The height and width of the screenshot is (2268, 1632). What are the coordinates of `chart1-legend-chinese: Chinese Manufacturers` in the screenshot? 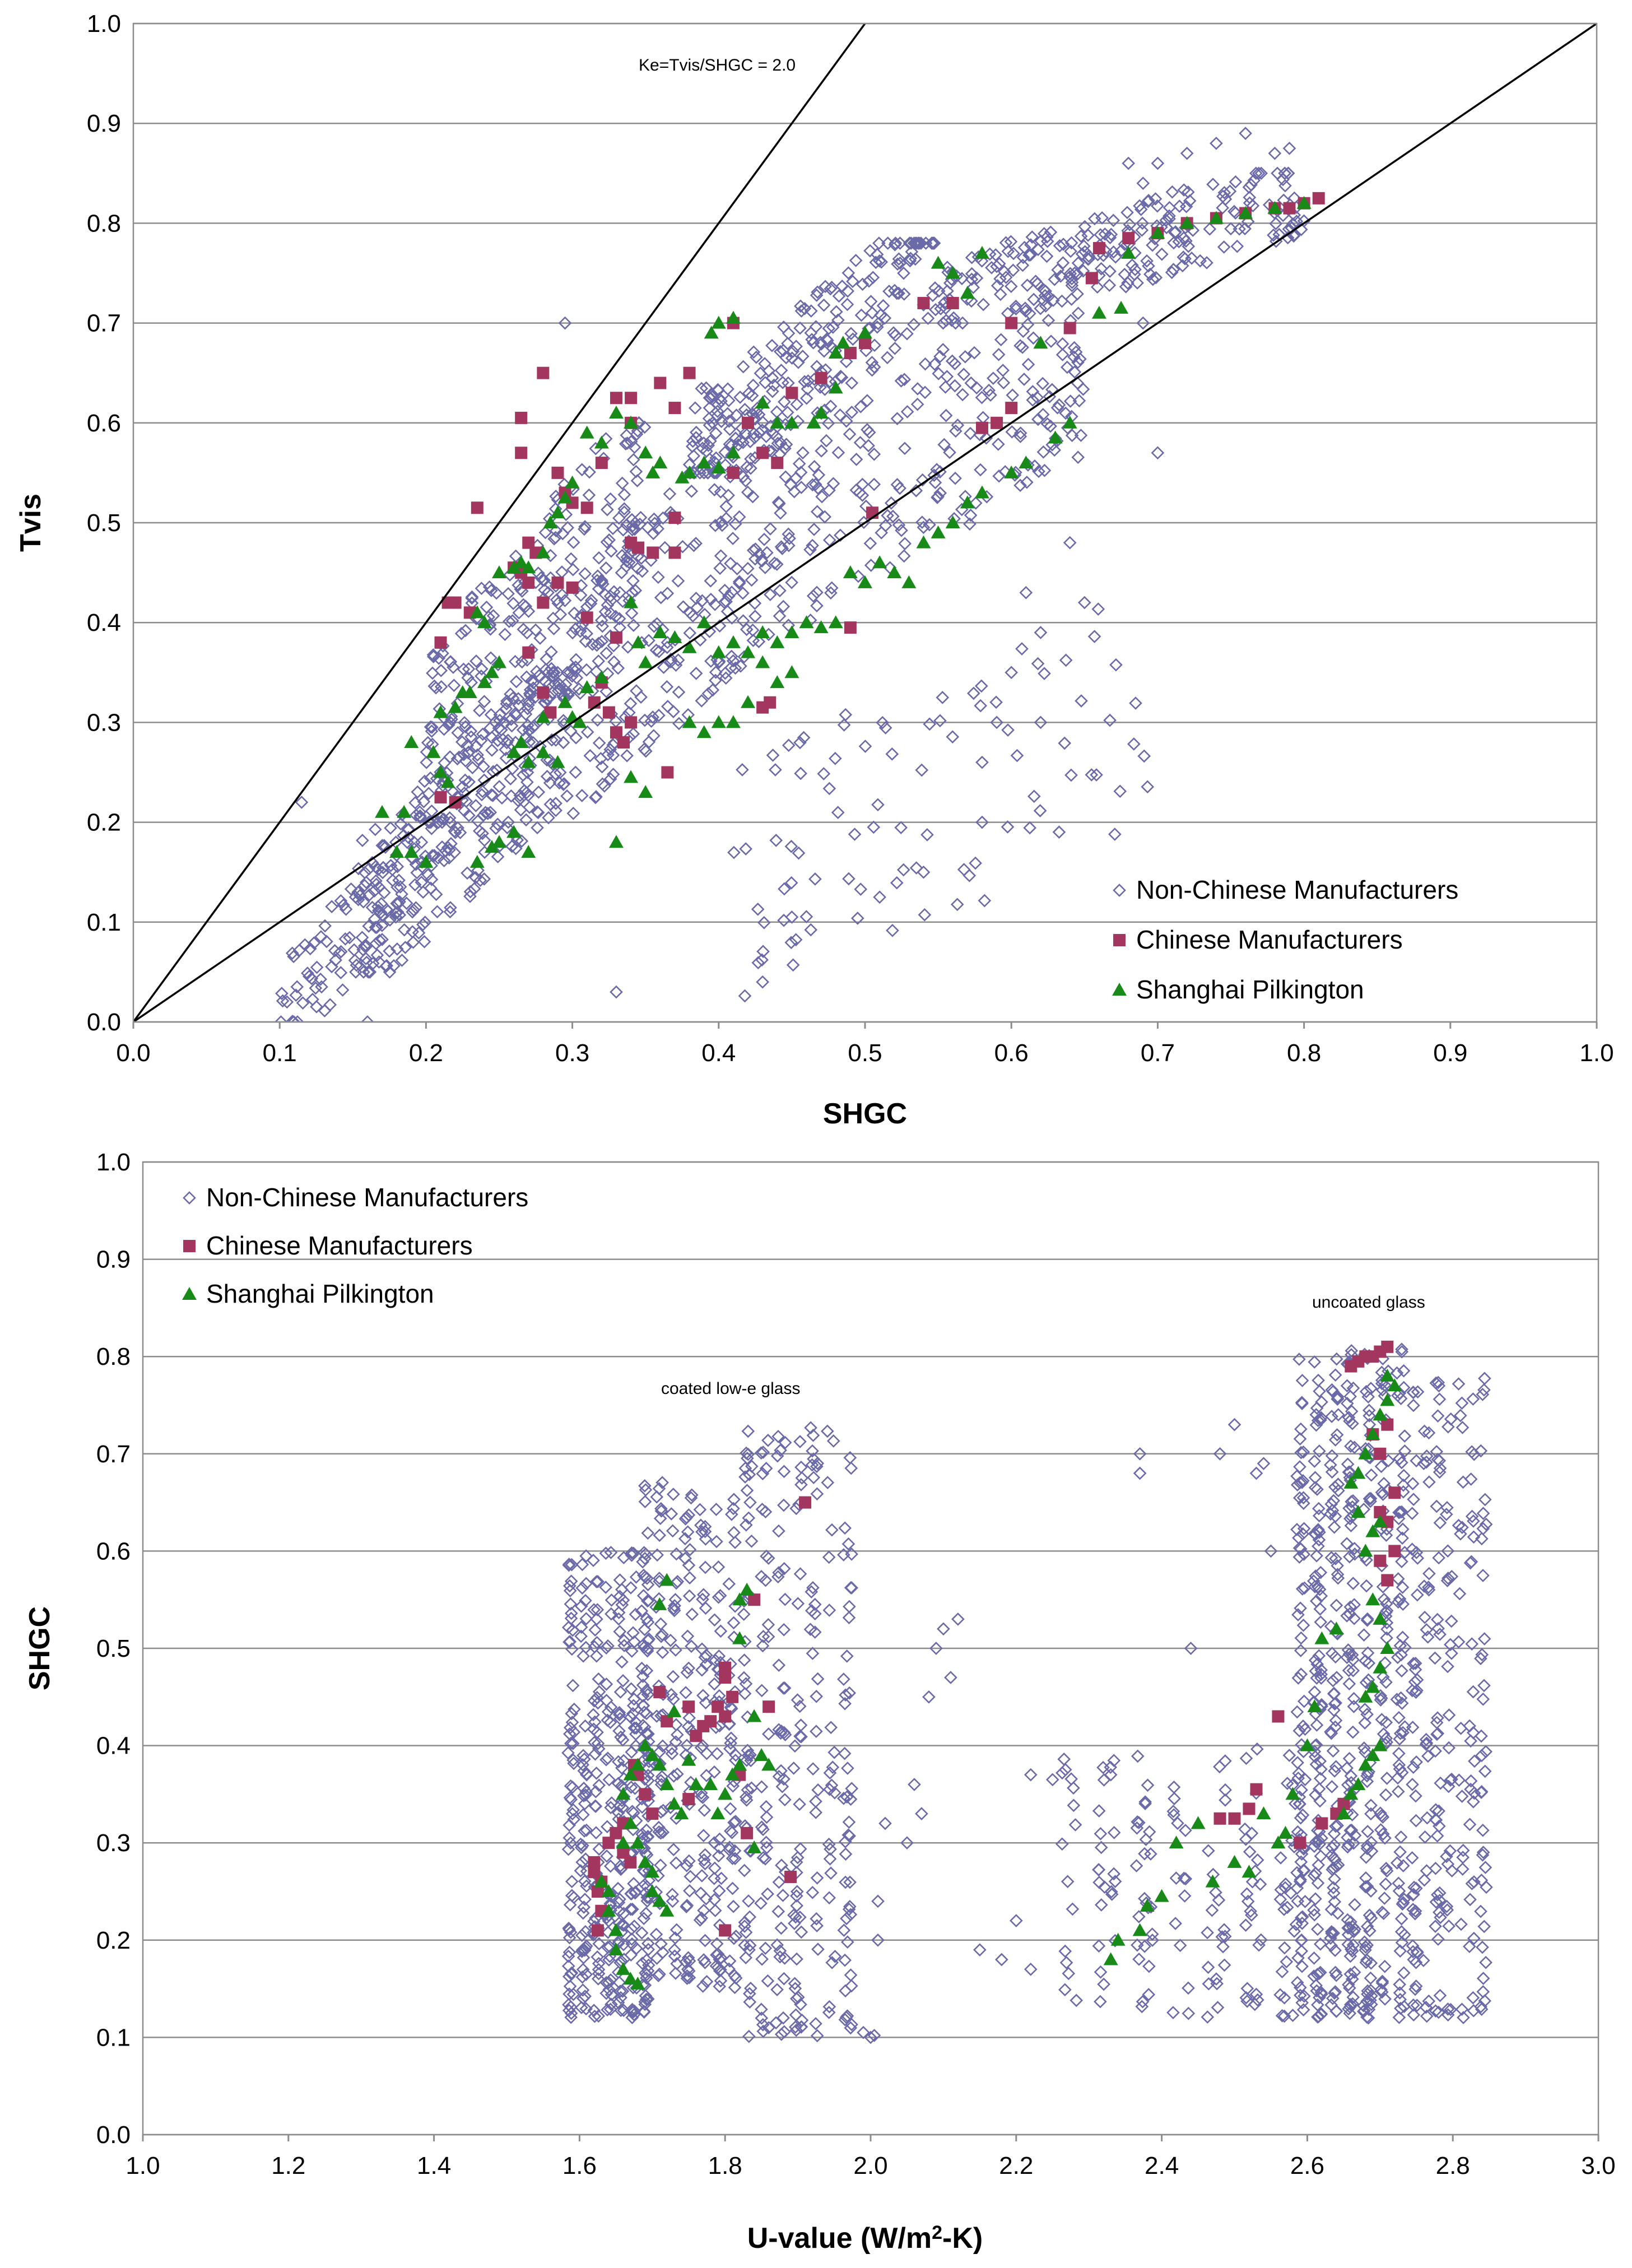 It's located at (1270, 939).